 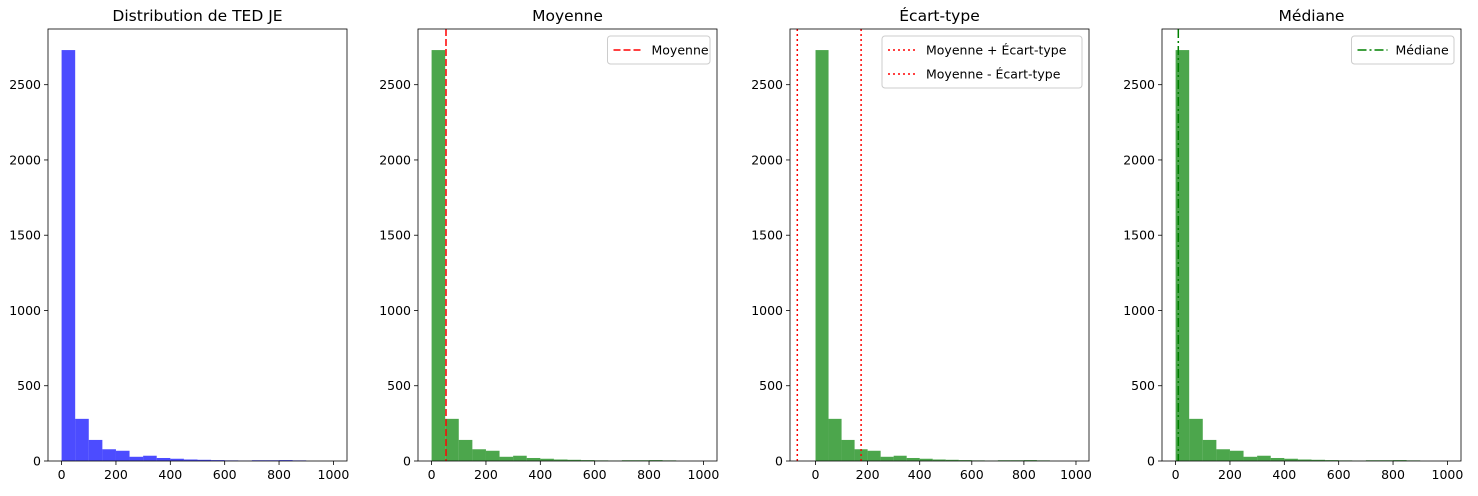 I want to click on legend-label: Moyenne, so click(x=680, y=50).